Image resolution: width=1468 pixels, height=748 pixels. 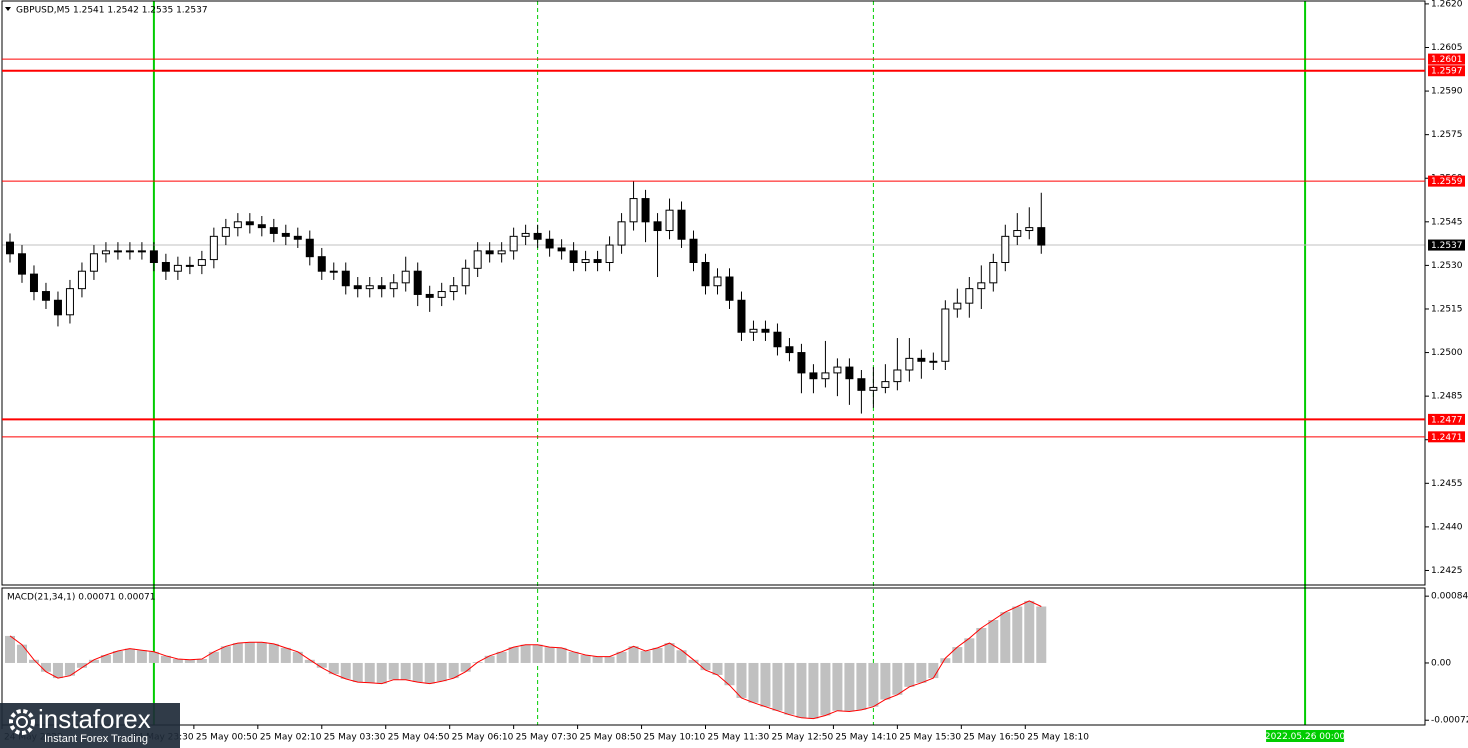 I want to click on watermark-tagline: Instant Forex Trading, so click(x=96, y=739).